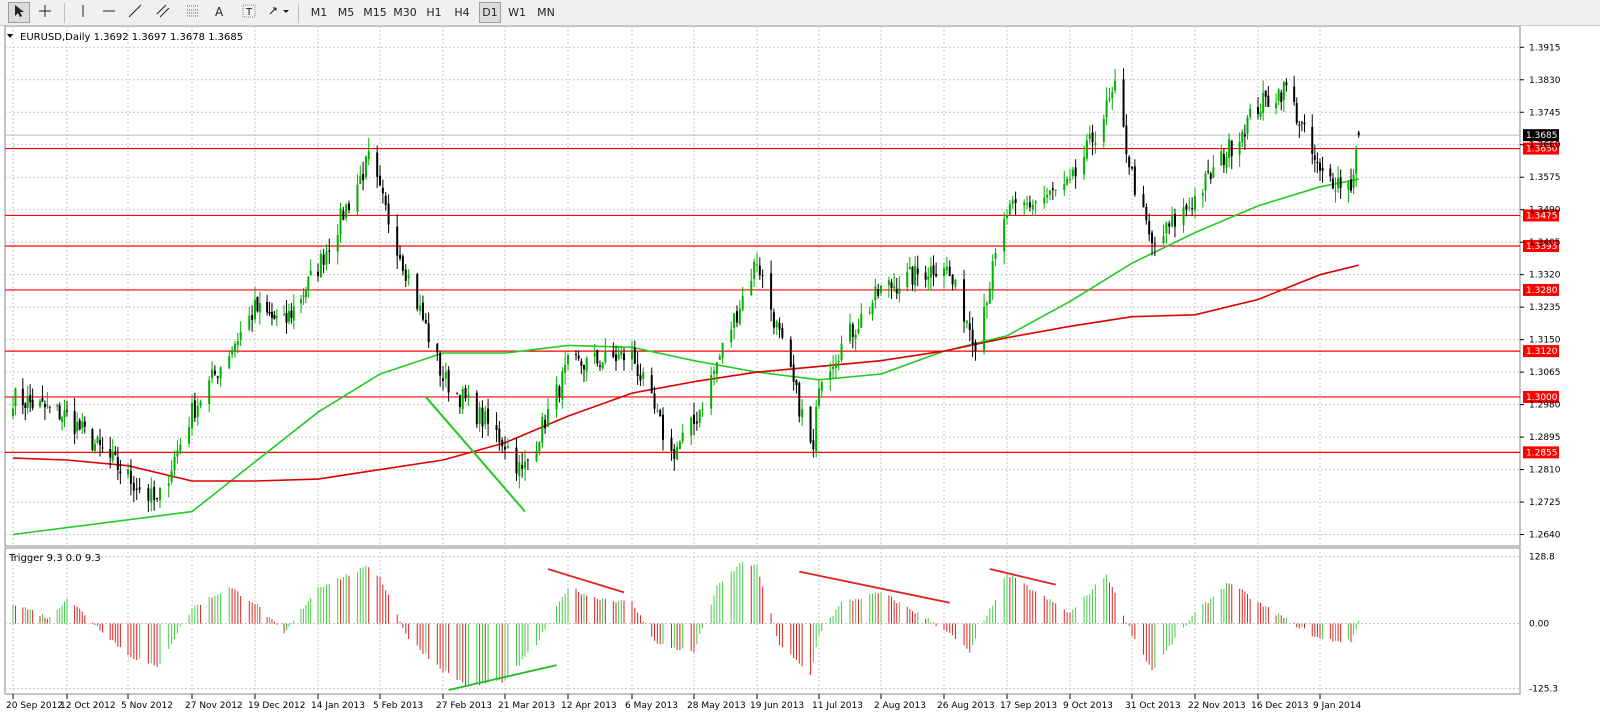  I want to click on y-tick-label: 1.2980, so click(1545, 406).